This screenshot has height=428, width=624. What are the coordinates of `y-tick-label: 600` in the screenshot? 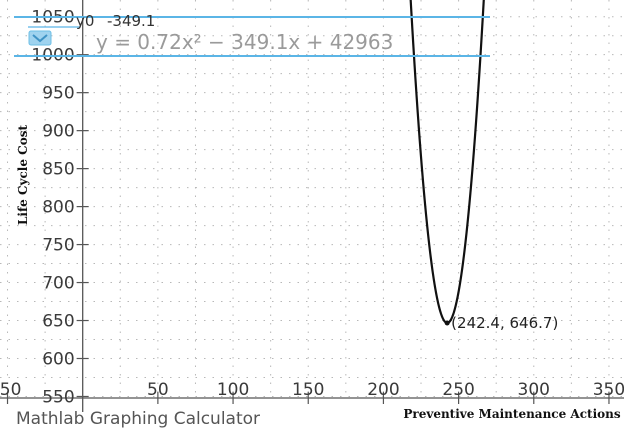 It's located at (58, 360).